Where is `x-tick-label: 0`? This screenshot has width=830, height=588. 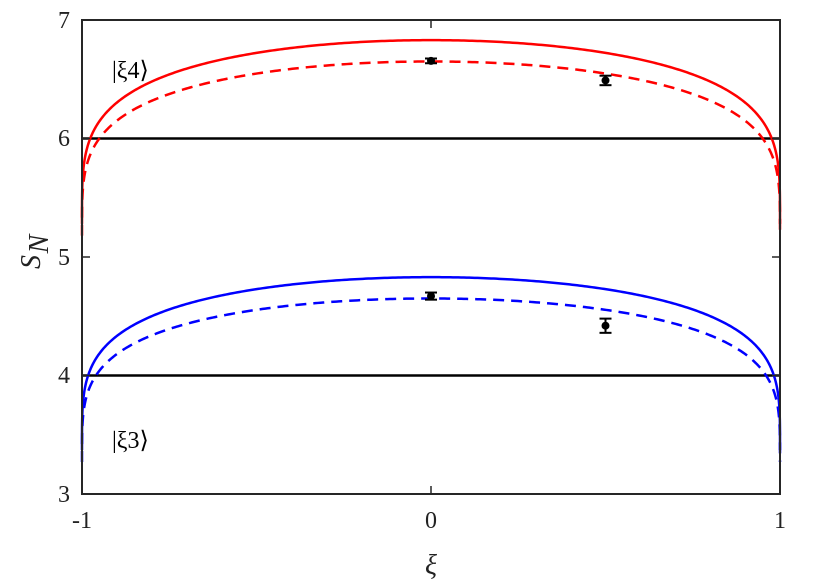 x-tick-label: 0 is located at coordinates (431, 521).